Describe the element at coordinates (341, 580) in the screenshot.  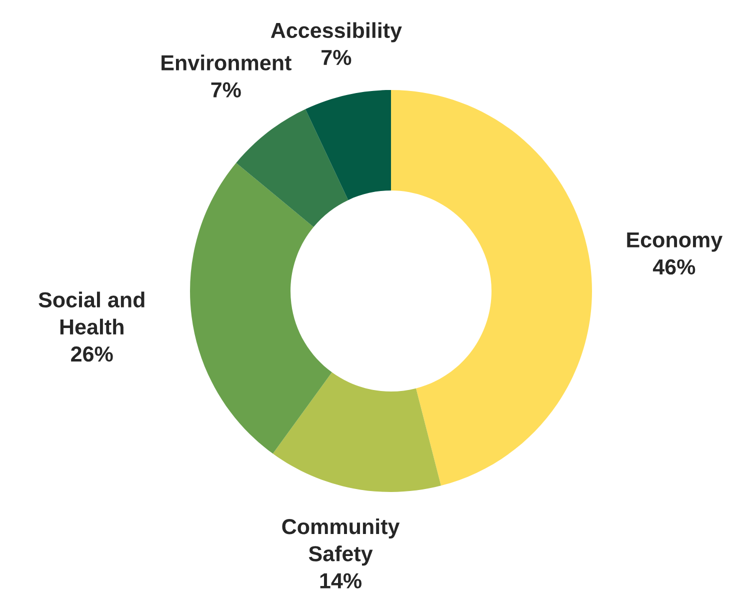
I see `data-label: 14%` at that location.